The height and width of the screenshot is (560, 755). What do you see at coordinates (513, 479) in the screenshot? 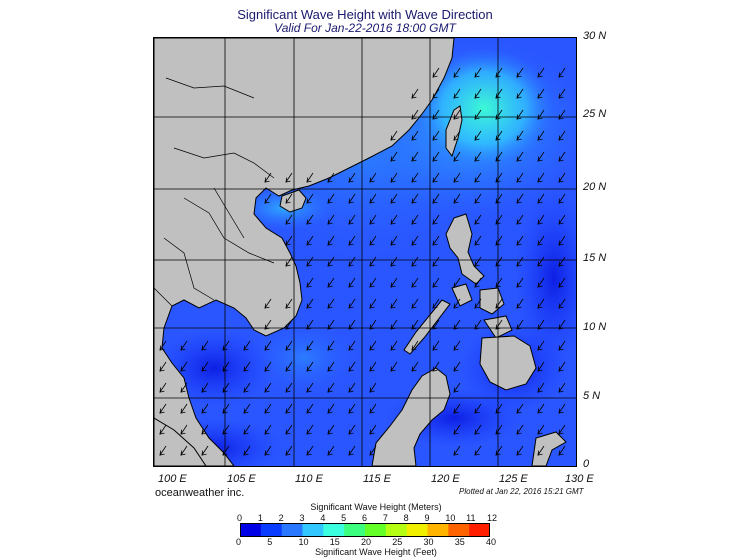
I see `lon-label-125e: 125 E` at bounding box center [513, 479].